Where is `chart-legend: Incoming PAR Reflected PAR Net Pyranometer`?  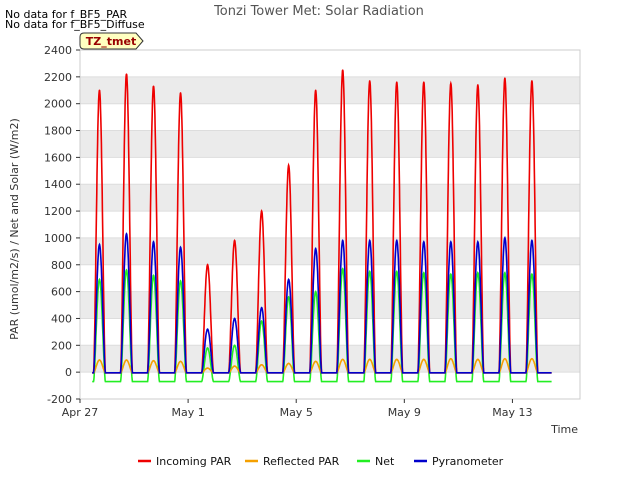
chart-legend: Incoming PAR Reflected PAR Net Pyranometer is located at coordinates (321, 461).